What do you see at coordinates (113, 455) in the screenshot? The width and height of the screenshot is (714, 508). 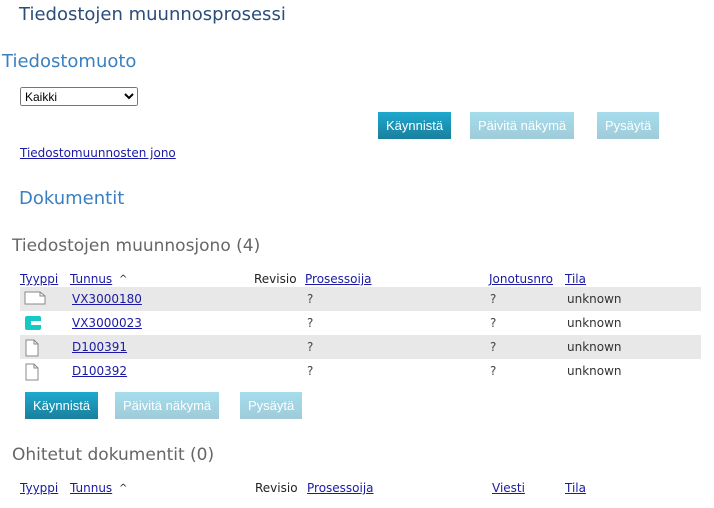 I see `skipped-heading: Ohitetut dokumentit (0)` at bounding box center [113, 455].